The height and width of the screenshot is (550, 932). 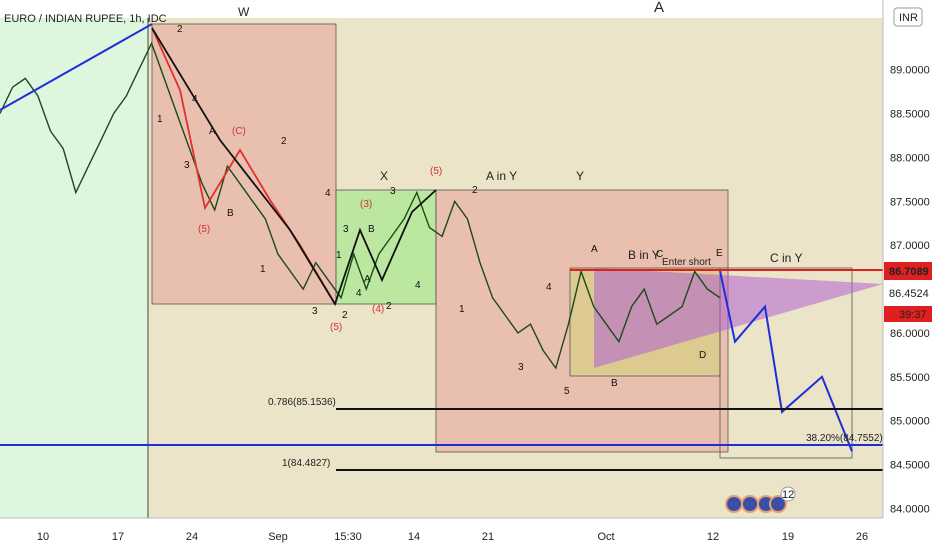 I want to click on event-count-icon, so click(x=788, y=494).